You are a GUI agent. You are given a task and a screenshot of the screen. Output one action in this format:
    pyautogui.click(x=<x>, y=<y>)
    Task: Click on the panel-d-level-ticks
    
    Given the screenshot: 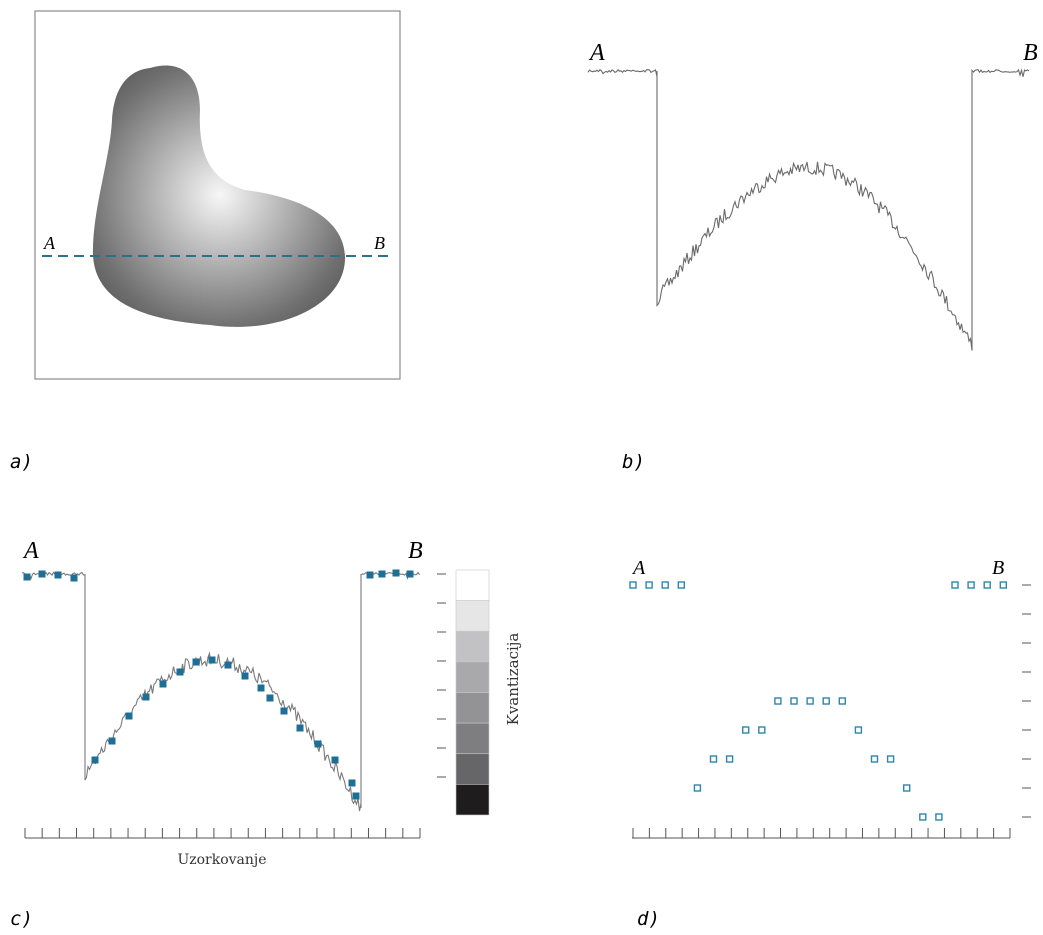 What is the action you would take?
    pyautogui.click(x=1026, y=701)
    